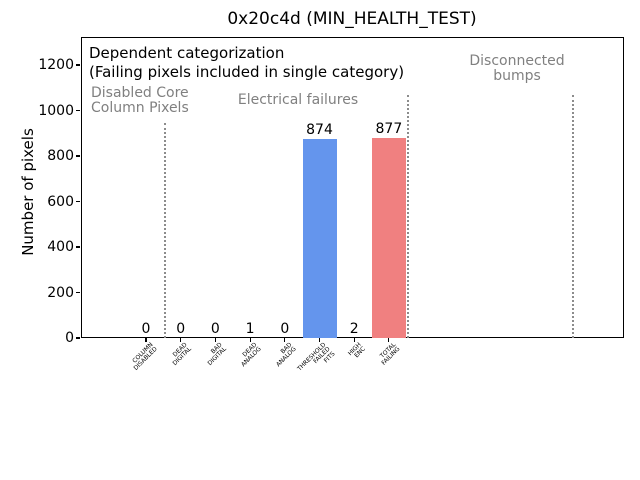 Image resolution: width=640 pixels, height=480 pixels. I want to click on y-tick-label: 600, so click(60, 201).